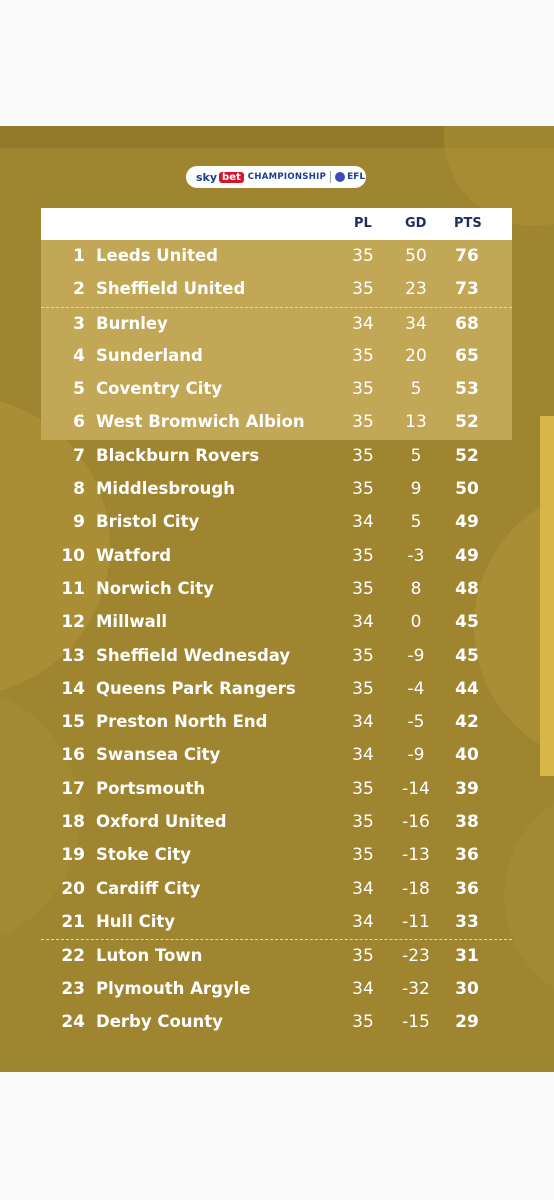  I want to click on goal-difference-cell: -13, so click(416, 855).